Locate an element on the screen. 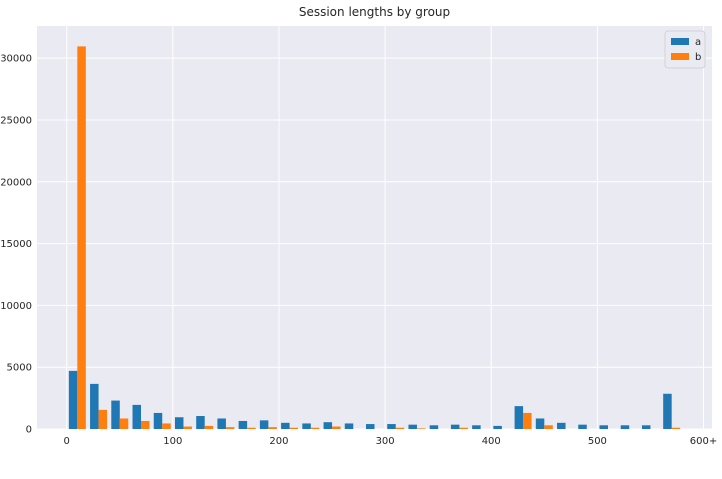 The height and width of the screenshot is (479, 722). x-tick-label: 300 is located at coordinates (385, 441).